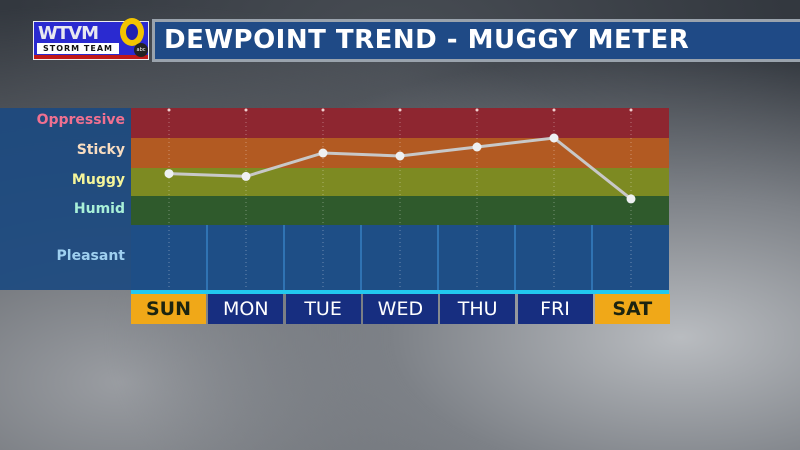  What do you see at coordinates (80, 120) in the screenshot?
I see `level-label-oppressive: Oppressive` at bounding box center [80, 120].